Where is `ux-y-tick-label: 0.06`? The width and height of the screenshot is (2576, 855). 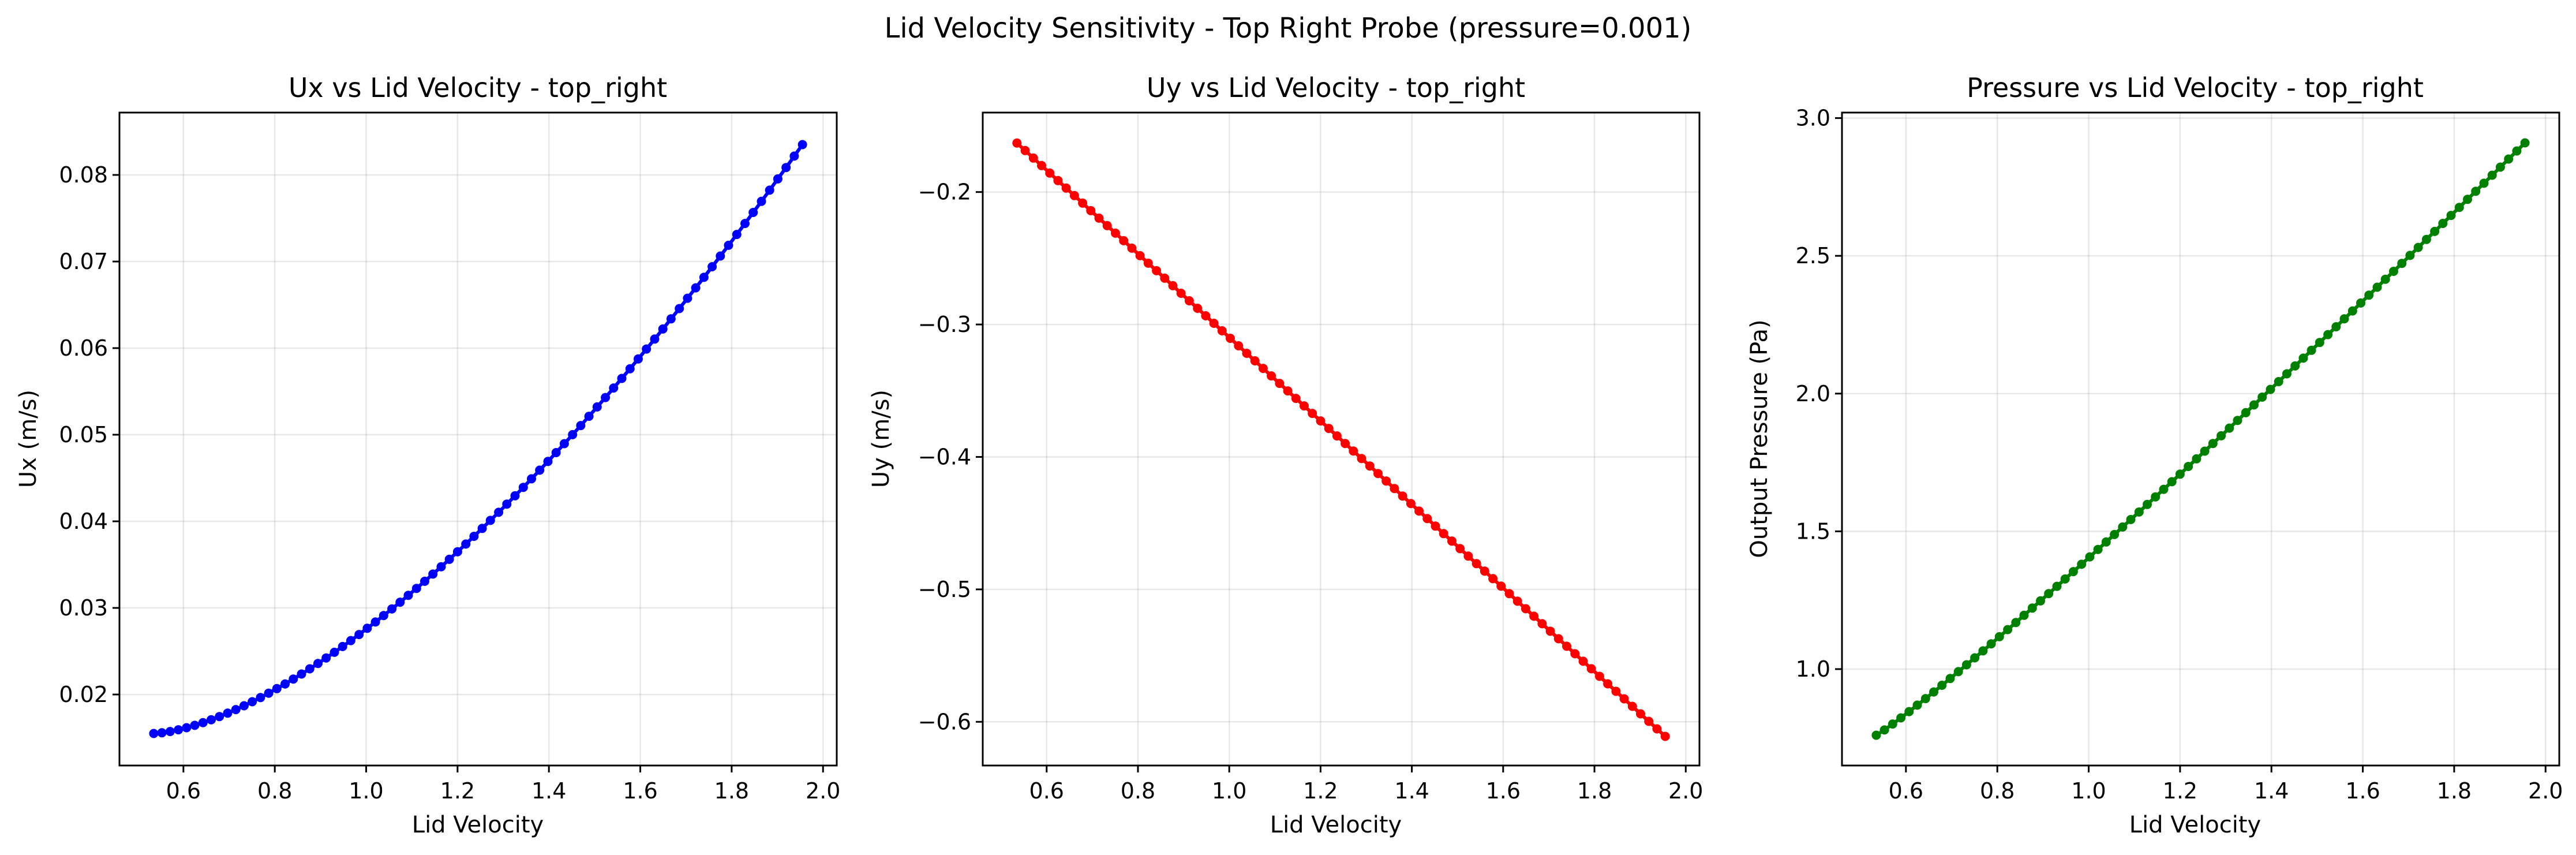 ux-y-tick-label: 0.06 is located at coordinates (83, 348).